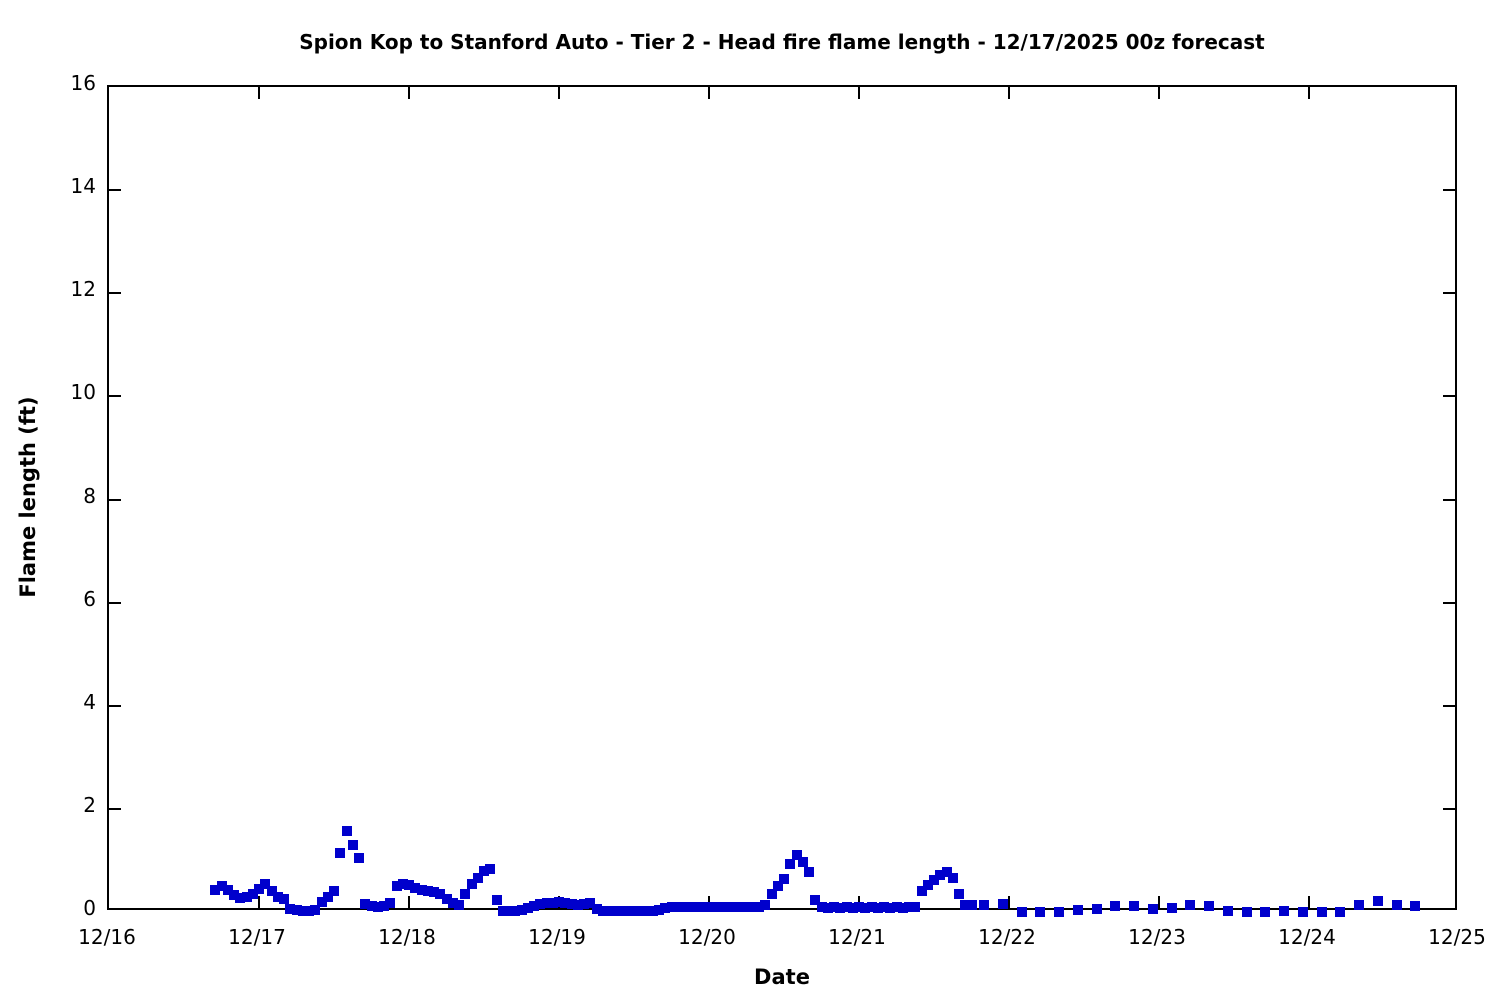  Describe the element at coordinates (89, 804) in the screenshot. I see `y-tick-label: 2` at that location.